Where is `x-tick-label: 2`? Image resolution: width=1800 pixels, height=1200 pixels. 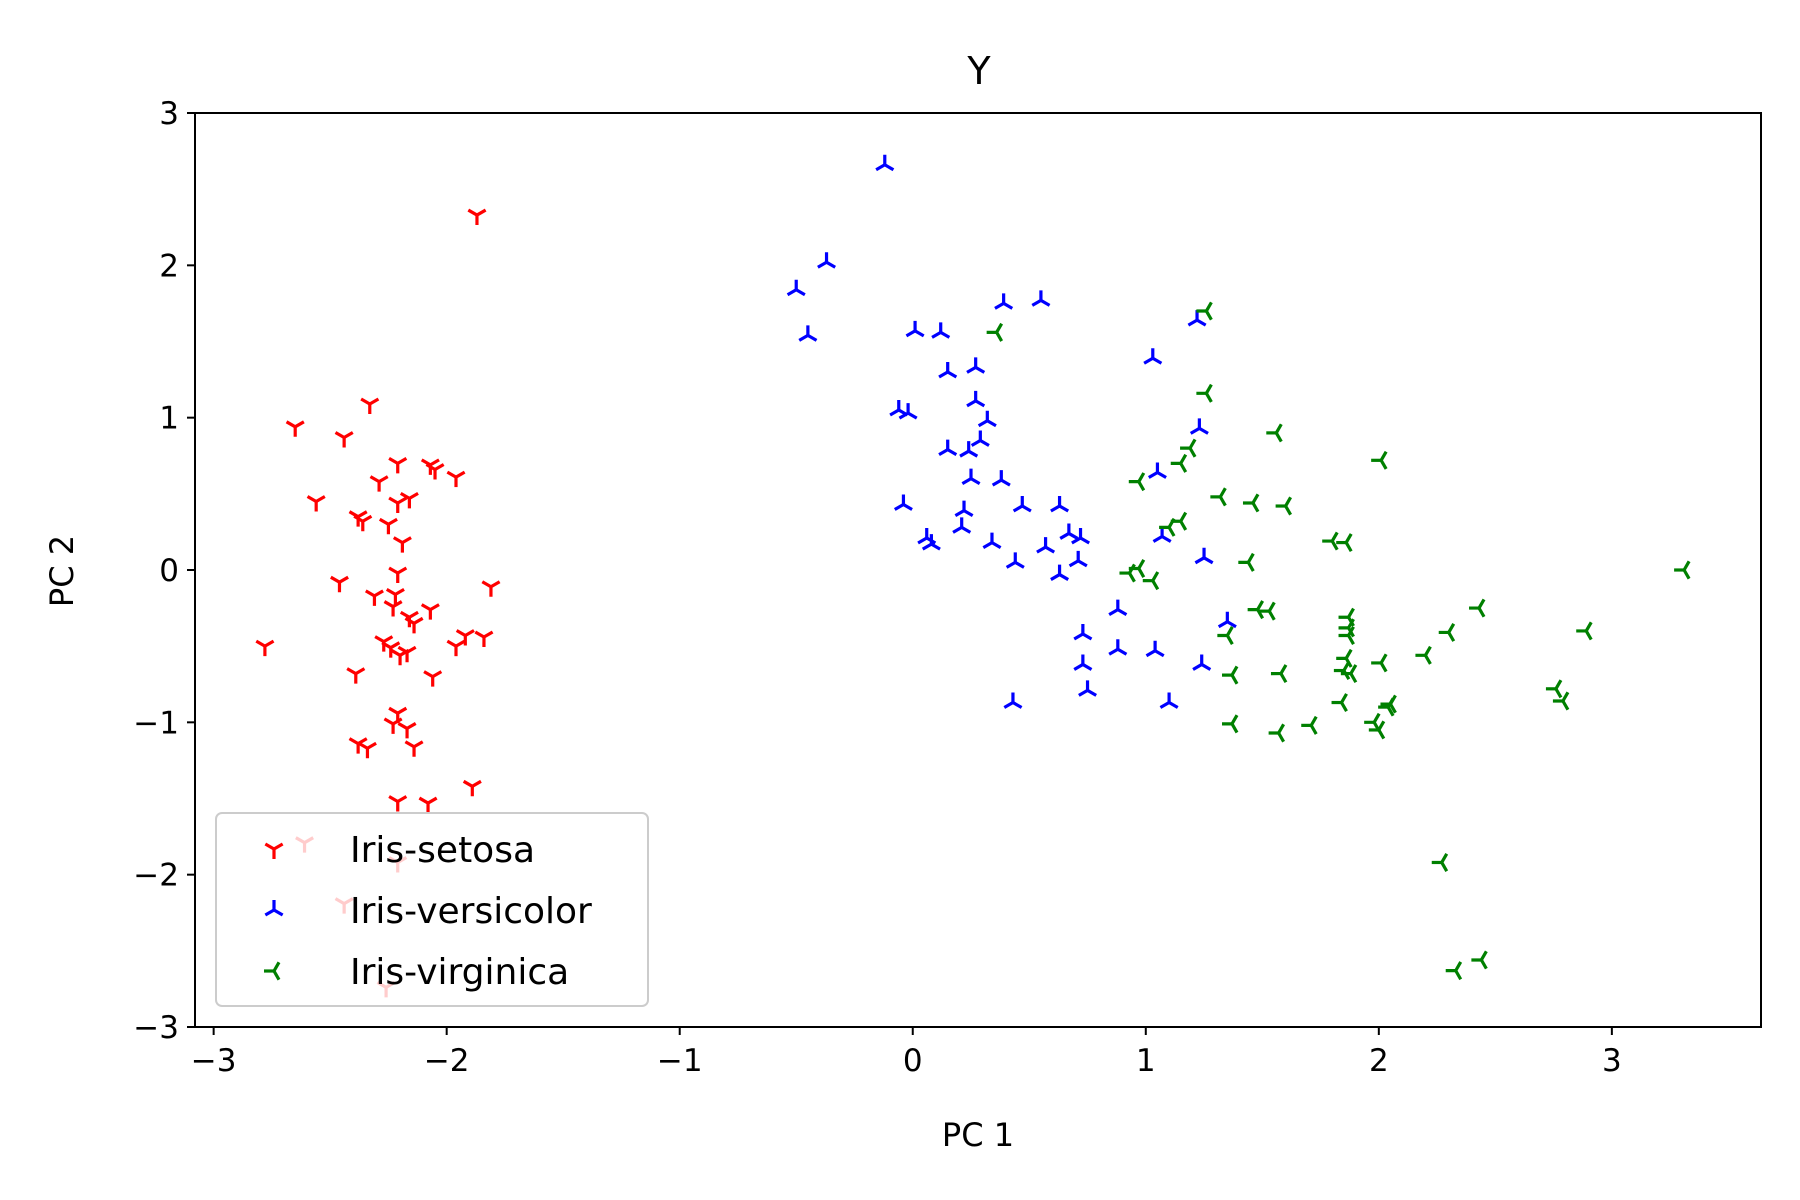
x-tick-label: 2 is located at coordinates (1379, 1061).